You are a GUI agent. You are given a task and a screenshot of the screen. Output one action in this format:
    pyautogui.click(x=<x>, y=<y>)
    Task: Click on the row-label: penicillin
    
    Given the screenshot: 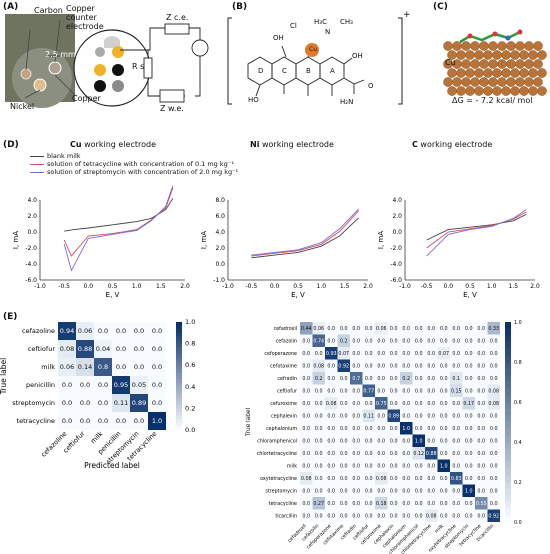 What is the action you would take?
    pyautogui.click(x=40, y=385)
    